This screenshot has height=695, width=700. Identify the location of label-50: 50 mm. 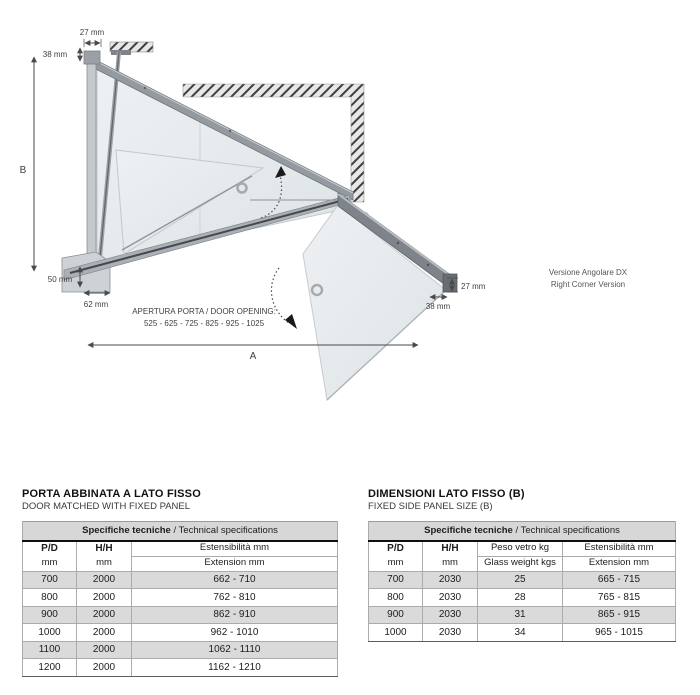
(60, 279).